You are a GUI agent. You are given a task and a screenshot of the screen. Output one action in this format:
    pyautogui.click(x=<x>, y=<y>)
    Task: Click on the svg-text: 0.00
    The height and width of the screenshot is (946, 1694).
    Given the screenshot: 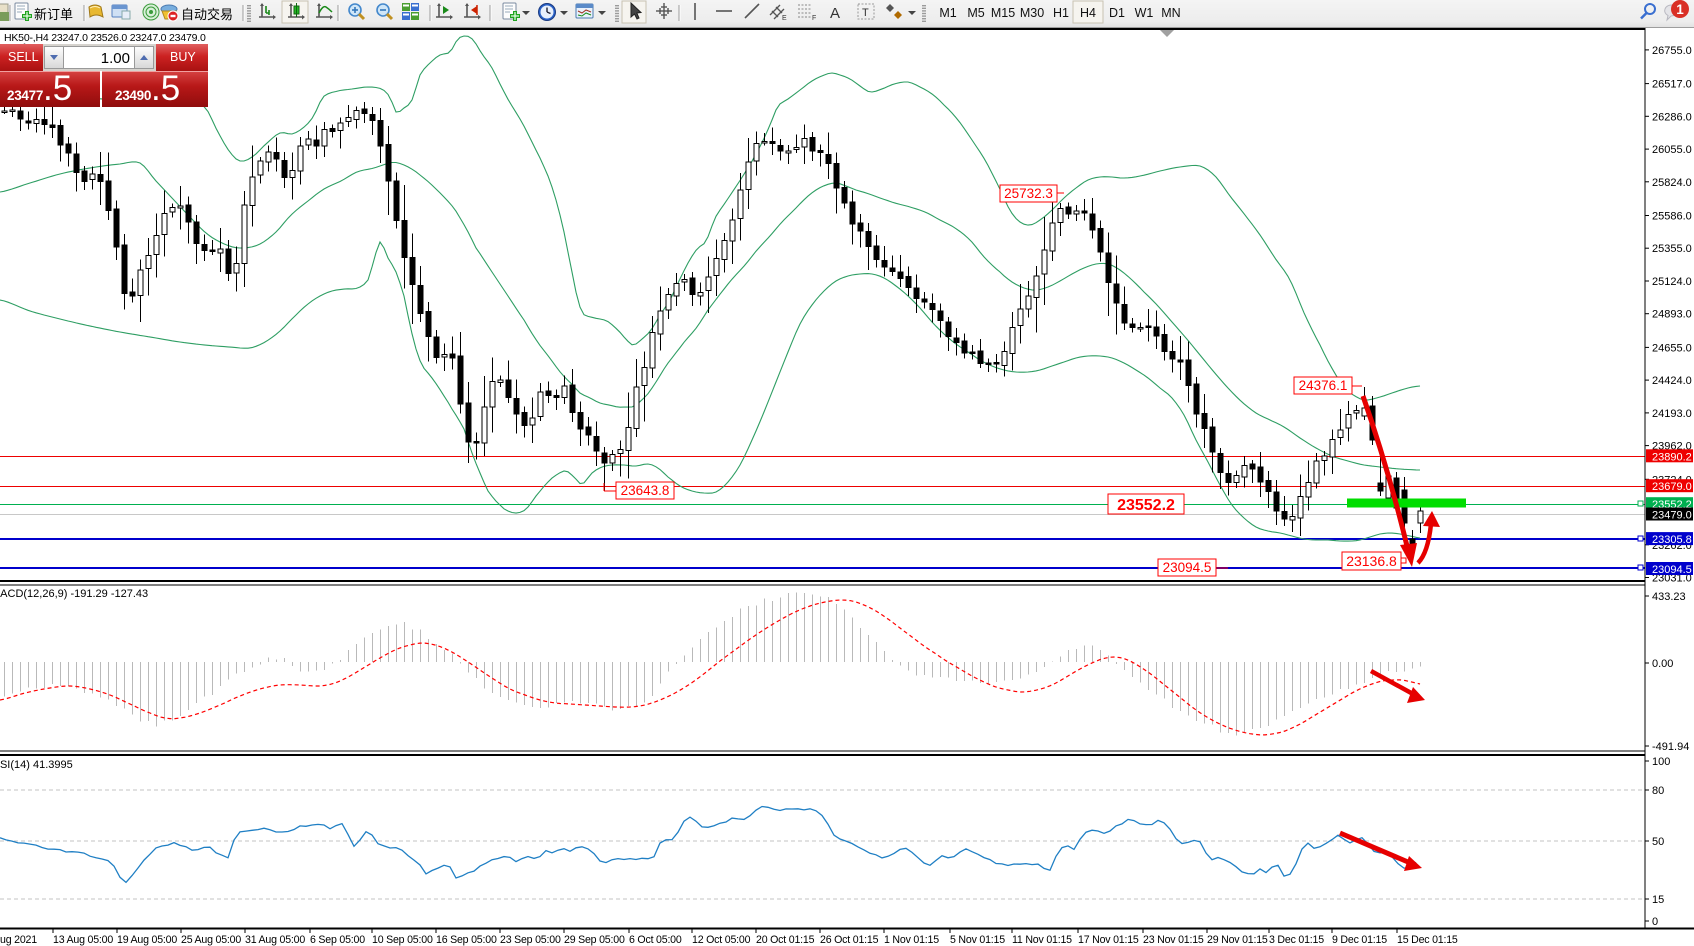 What is the action you would take?
    pyautogui.click(x=1662, y=664)
    